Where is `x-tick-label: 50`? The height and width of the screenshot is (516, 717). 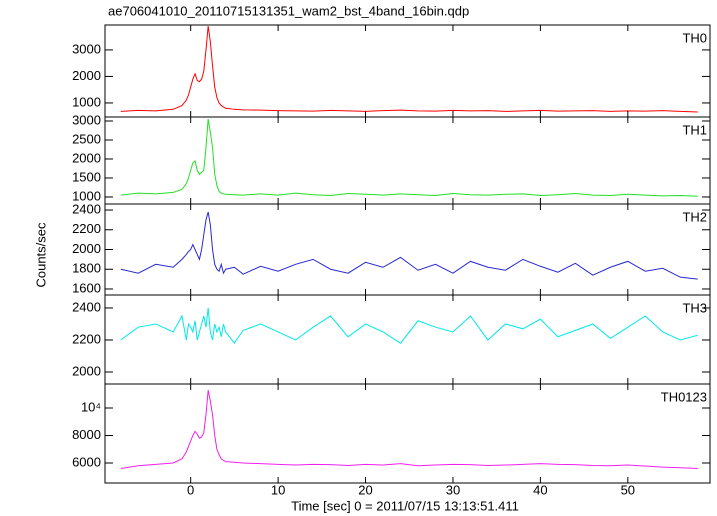
x-tick-label: 50 is located at coordinates (628, 489).